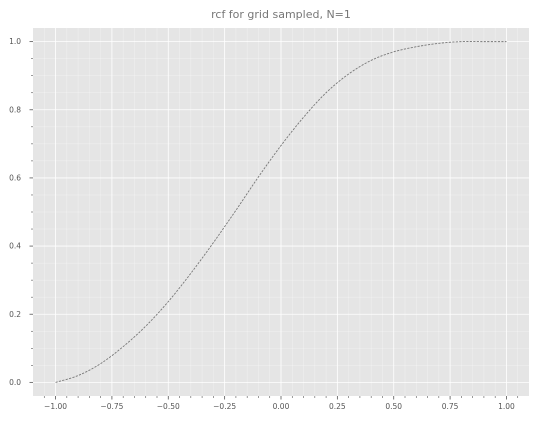 The height and width of the screenshot is (424, 538). I want to click on x-axis: −1.00 −0.75 −0.50 −0.25 0.00 0.25 0.50 0.75 1.00, so click(281, 403).